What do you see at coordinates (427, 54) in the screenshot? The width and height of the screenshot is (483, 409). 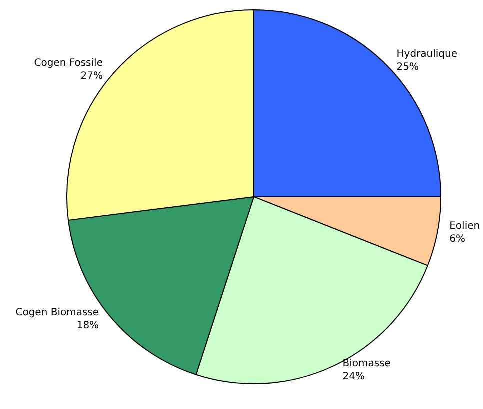 I see `slice-label: Hydraulique` at bounding box center [427, 54].